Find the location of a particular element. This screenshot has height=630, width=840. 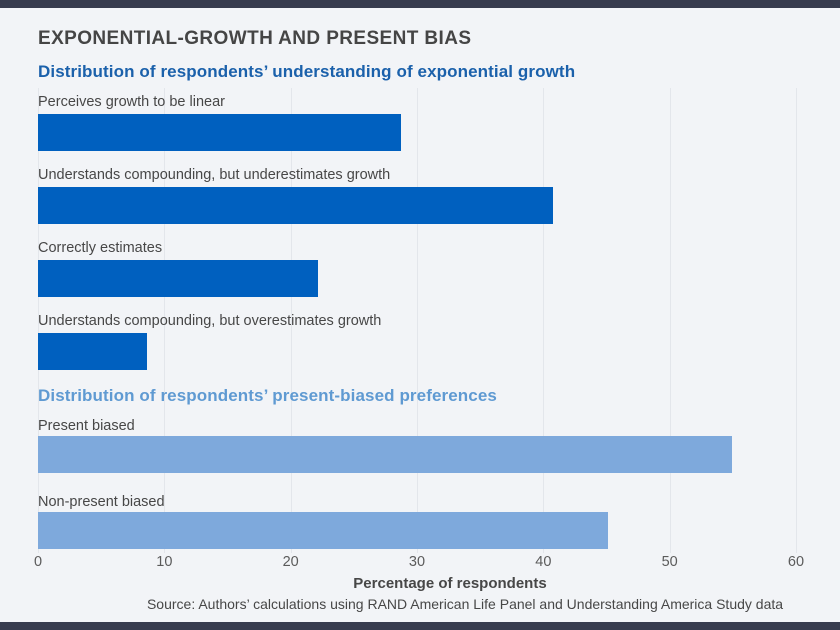

bottom-border-bar is located at coordinates (420, 626).